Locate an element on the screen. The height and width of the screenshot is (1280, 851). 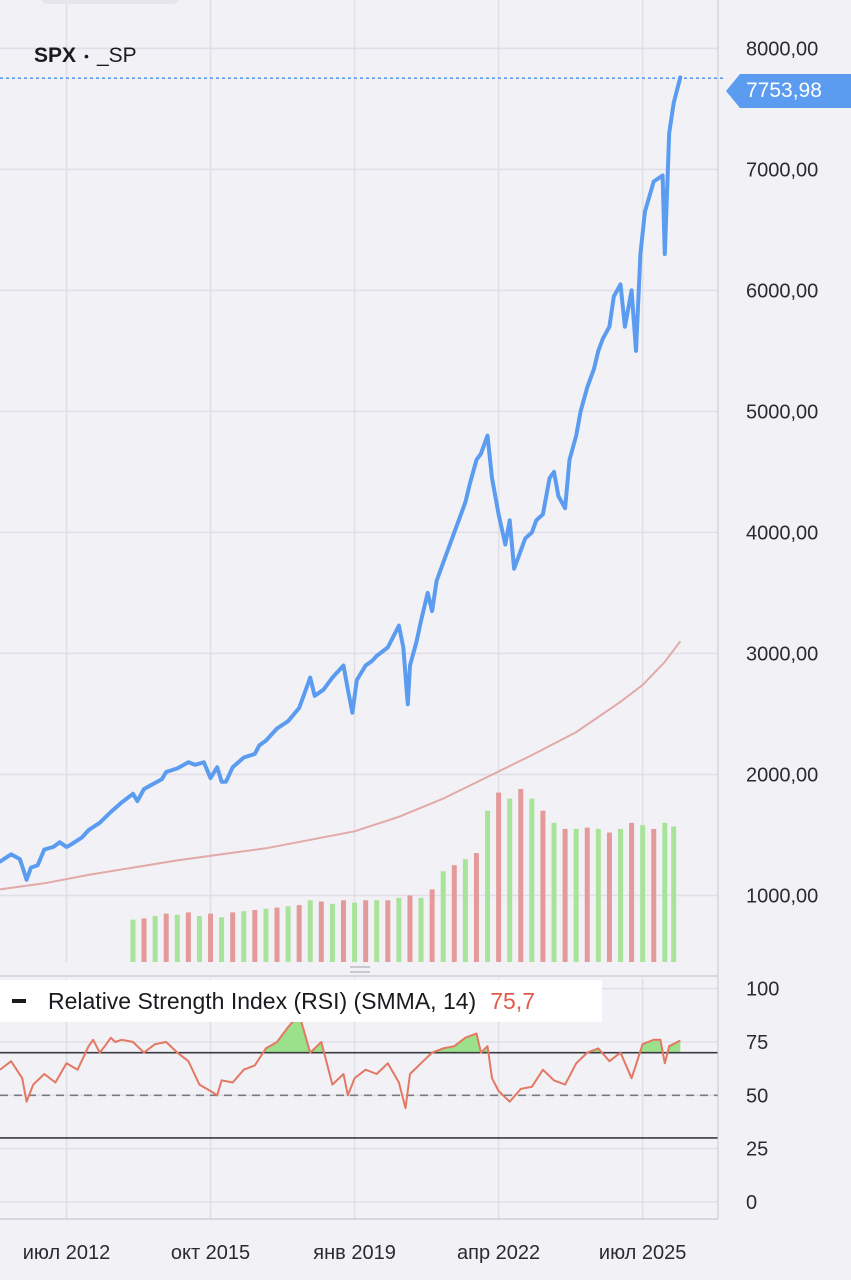
rsi-tick-label: 75 is located at coordinates (757, 1043).